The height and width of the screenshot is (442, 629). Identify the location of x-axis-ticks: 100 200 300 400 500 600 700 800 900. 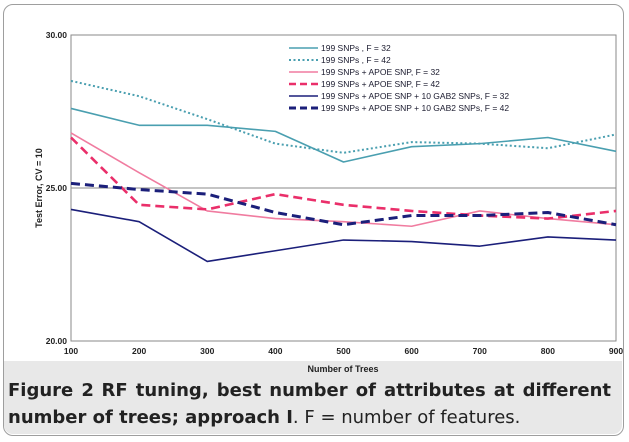
(343, 351).